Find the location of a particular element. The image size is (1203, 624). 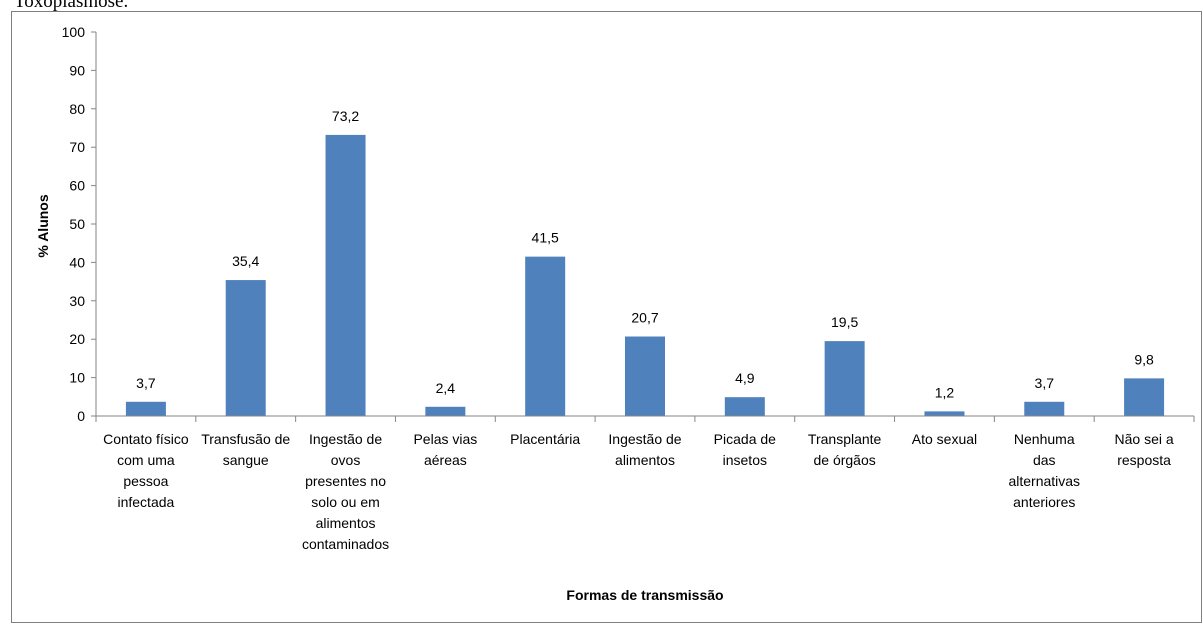

x-category-label-line: infectada is located at coordinates (145, 502).